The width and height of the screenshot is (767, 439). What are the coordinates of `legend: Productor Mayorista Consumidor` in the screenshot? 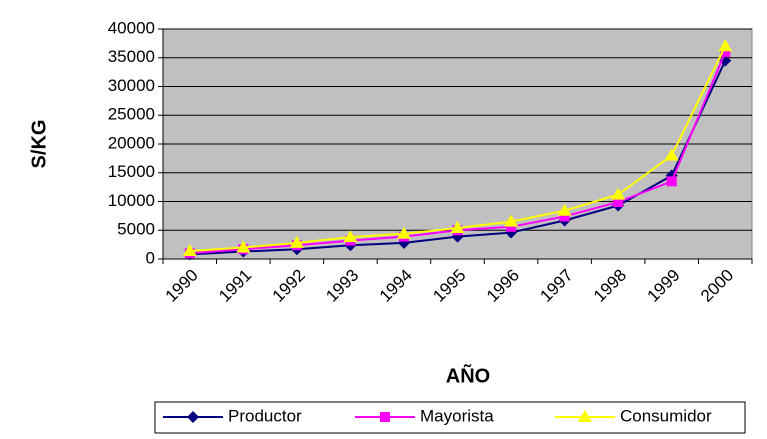 It's located at (450, 417).